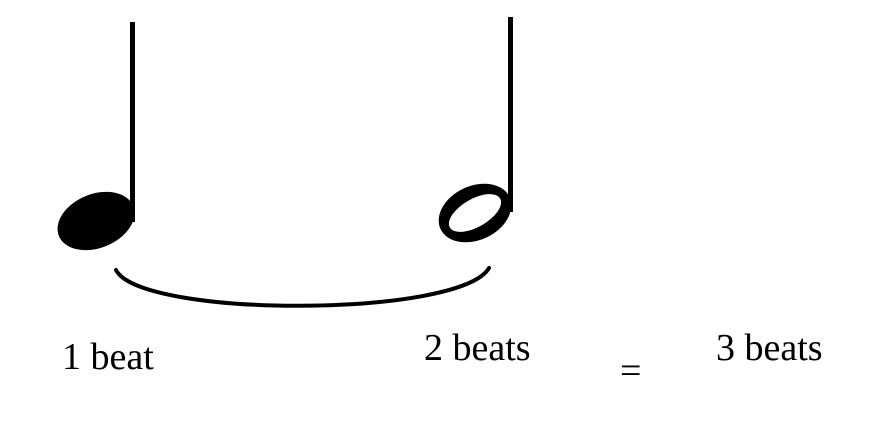  I want to click on quarter-note-beat-label: 1 beat, so click(108, 357).